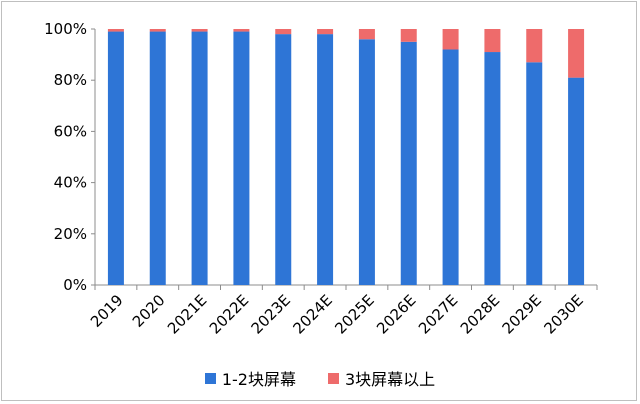  What do you see at coordinates (480, 314) in the screenshot?
I see `x-tick-label: 2028E` at bounding box center [480, 314].